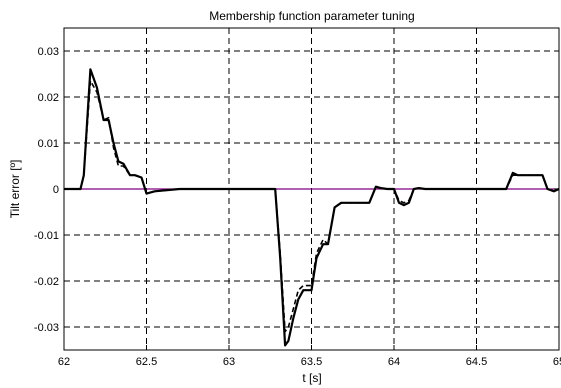  Describe the element at coordinates (48, 144) in the screenshot. I see `y-tick-label: 0.01` at that location.